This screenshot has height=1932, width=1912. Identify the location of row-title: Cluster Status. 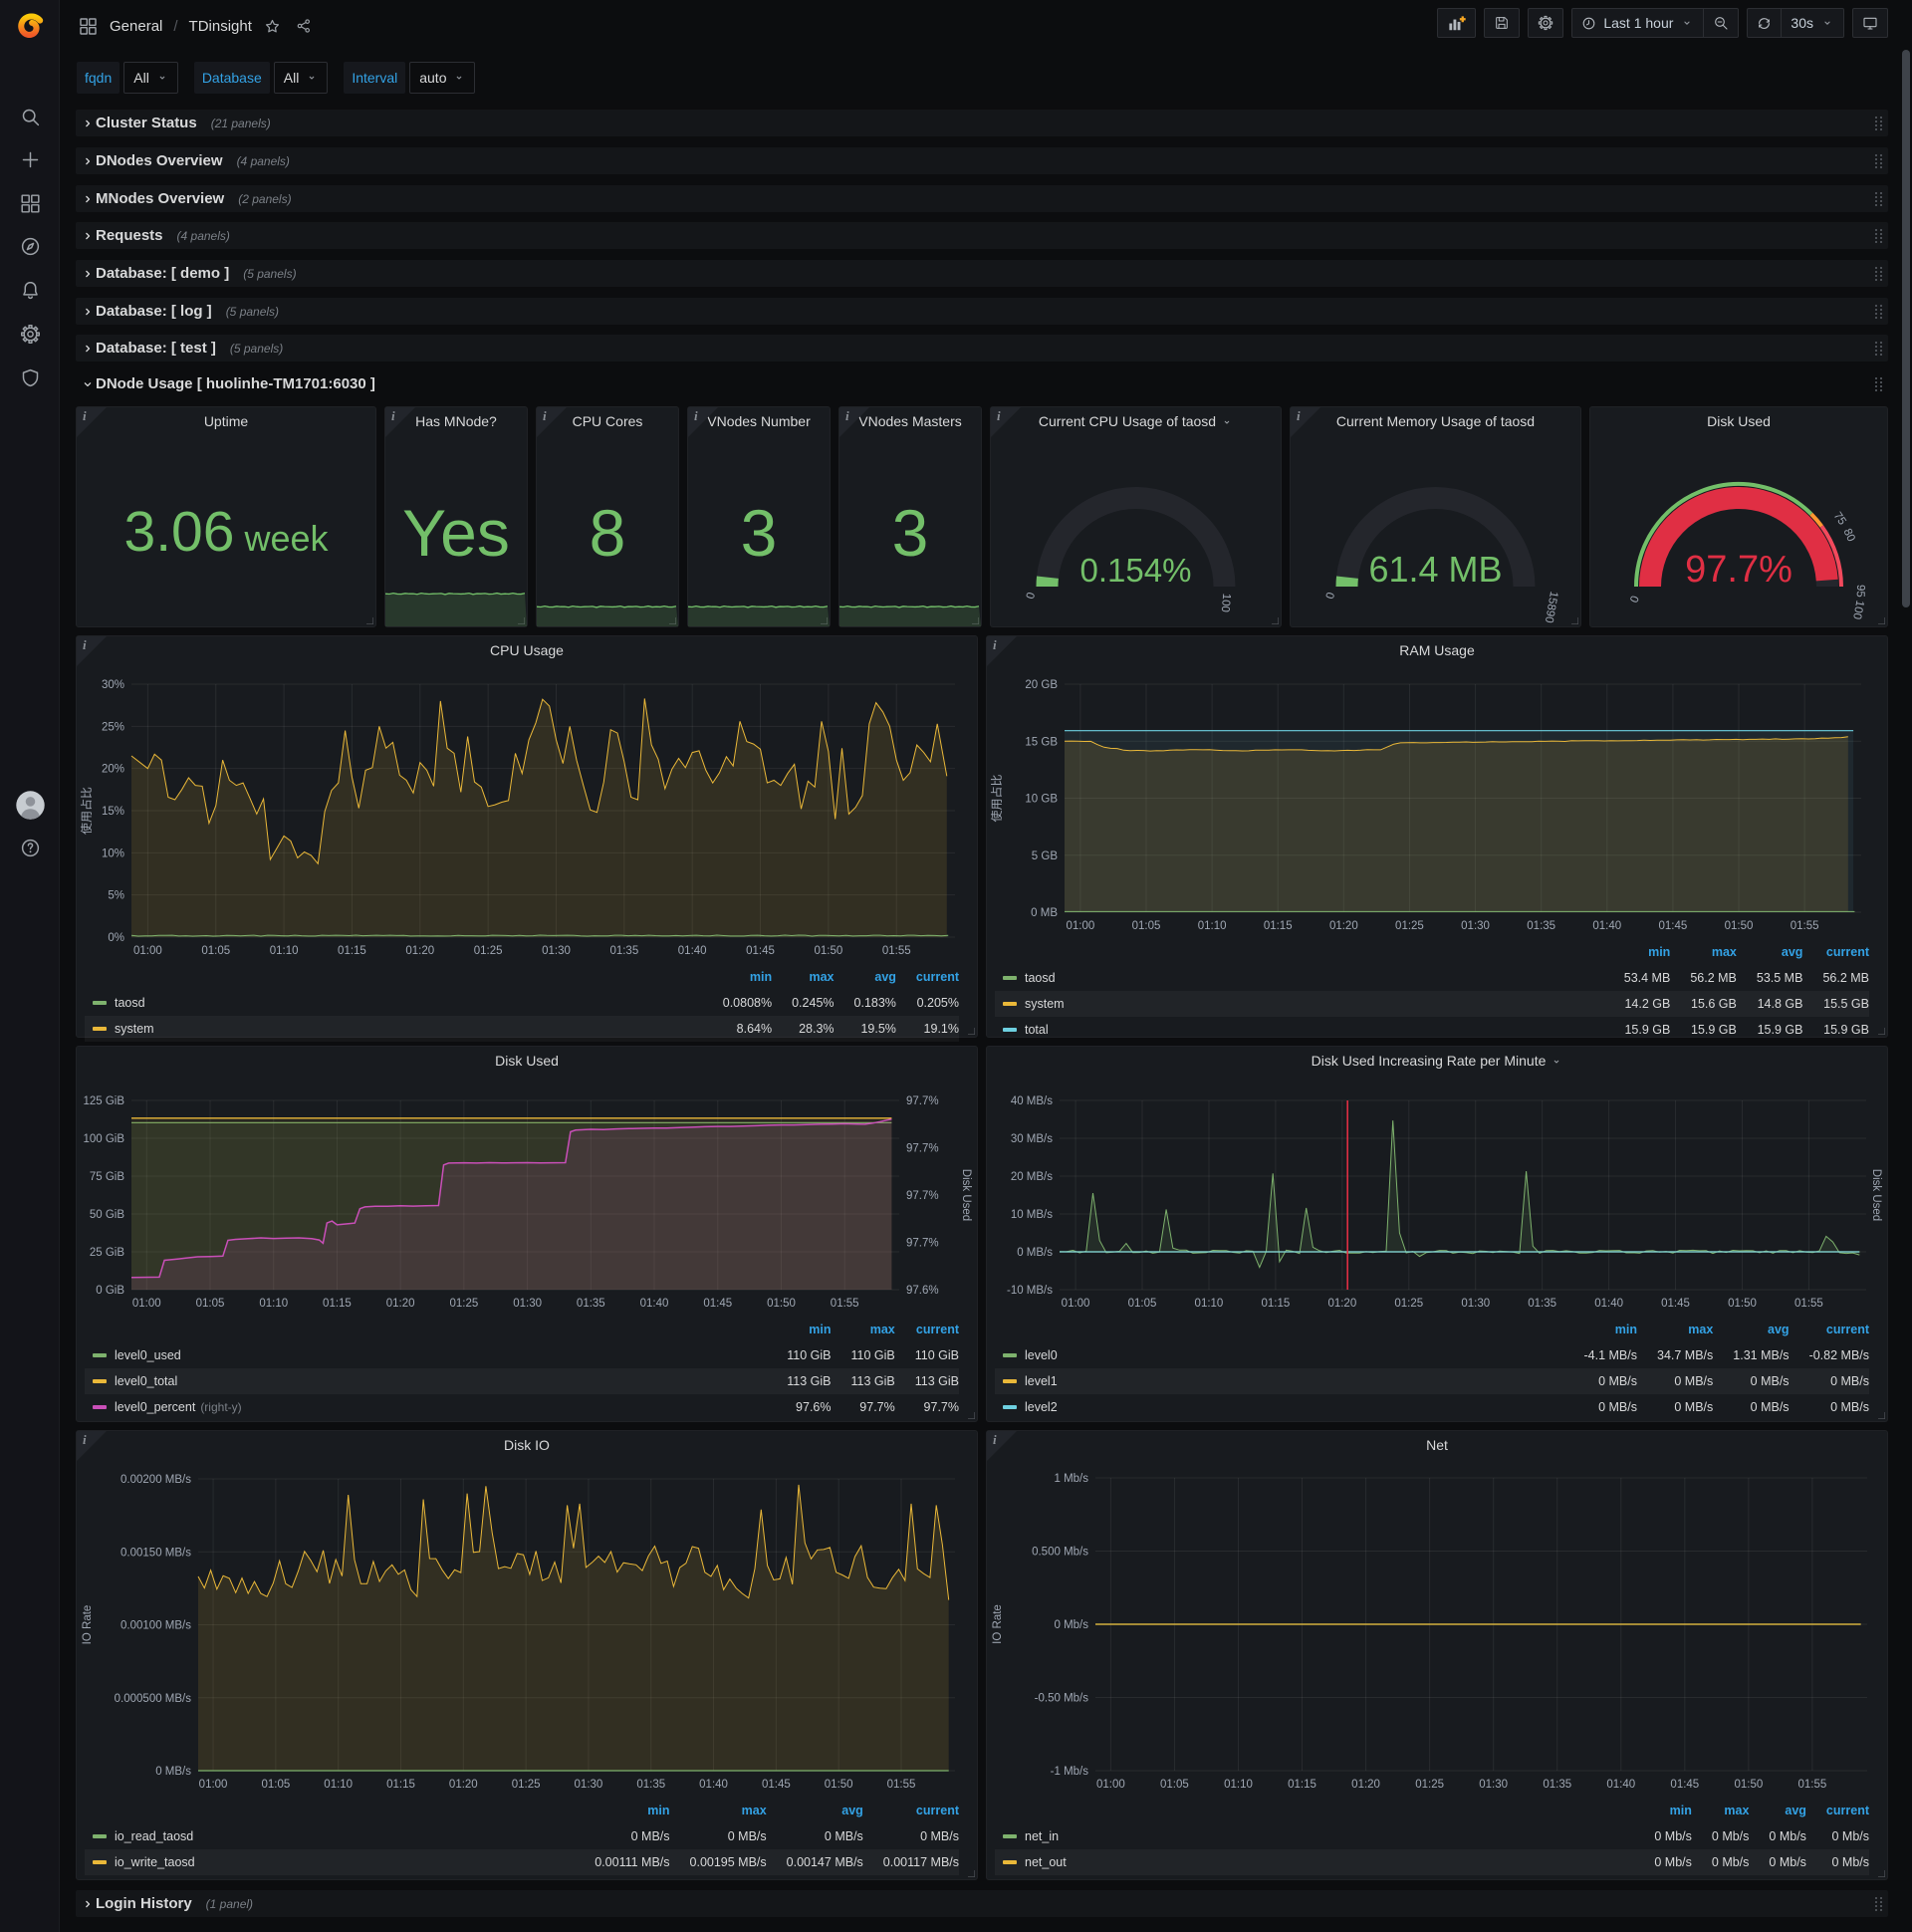
(146, 123).